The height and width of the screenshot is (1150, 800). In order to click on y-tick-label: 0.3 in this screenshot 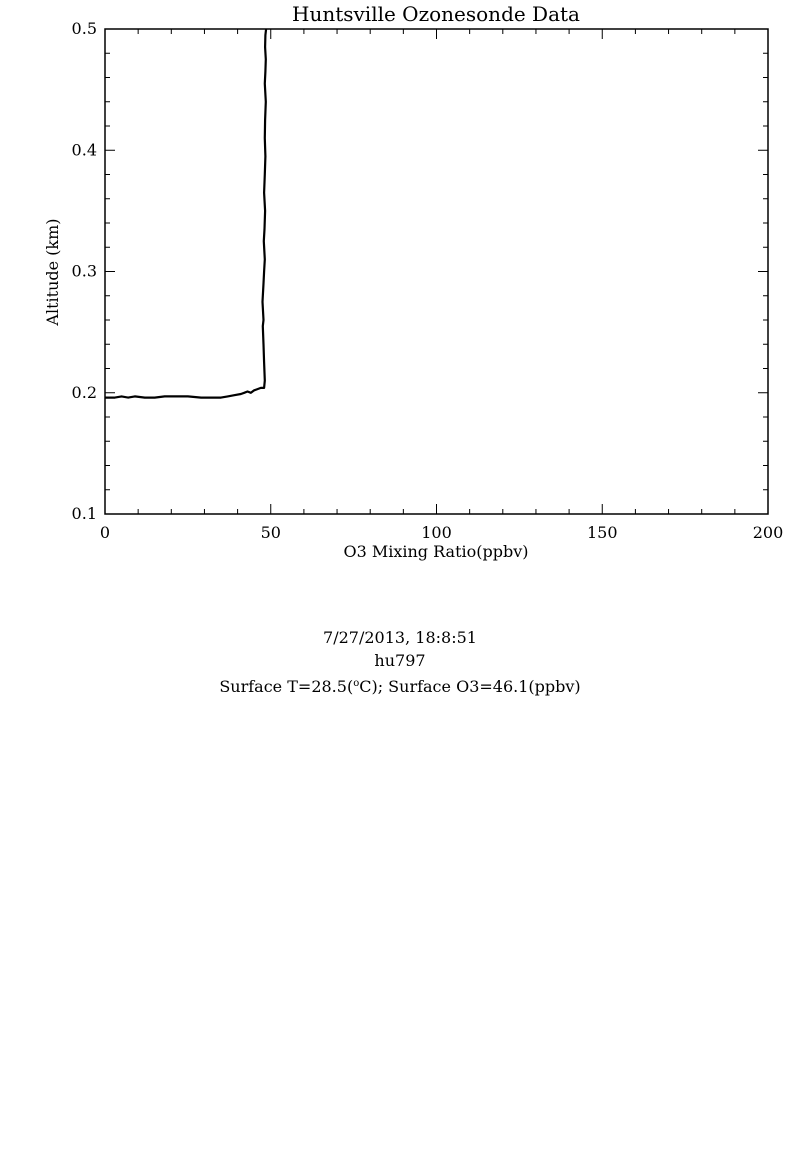, I will do `click(84, 271)`.